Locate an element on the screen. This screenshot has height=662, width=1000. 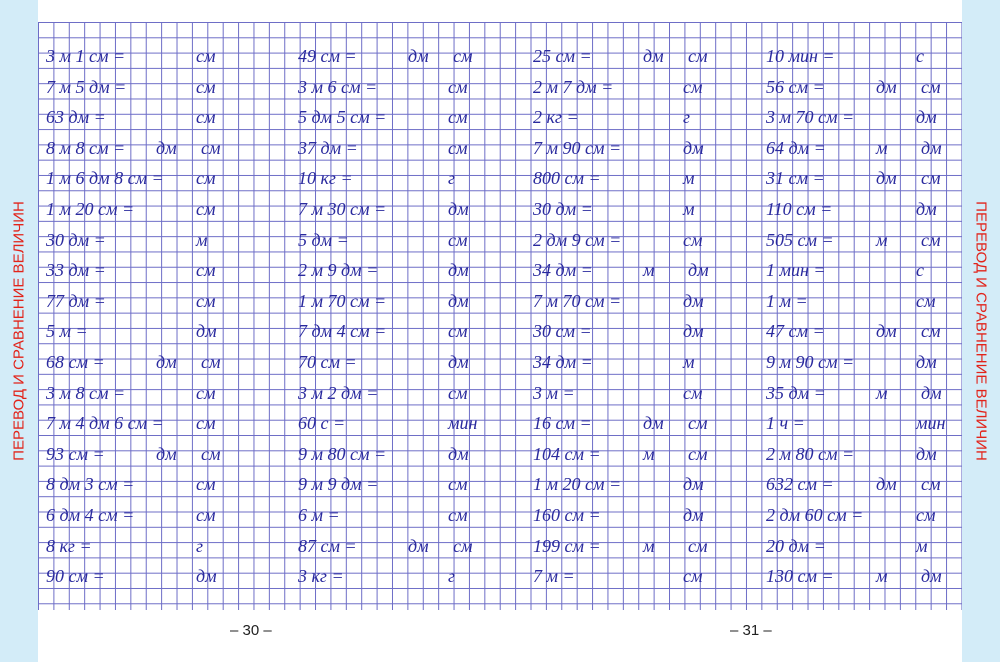
expression: 90 см = is located at coordinates (75, 576).